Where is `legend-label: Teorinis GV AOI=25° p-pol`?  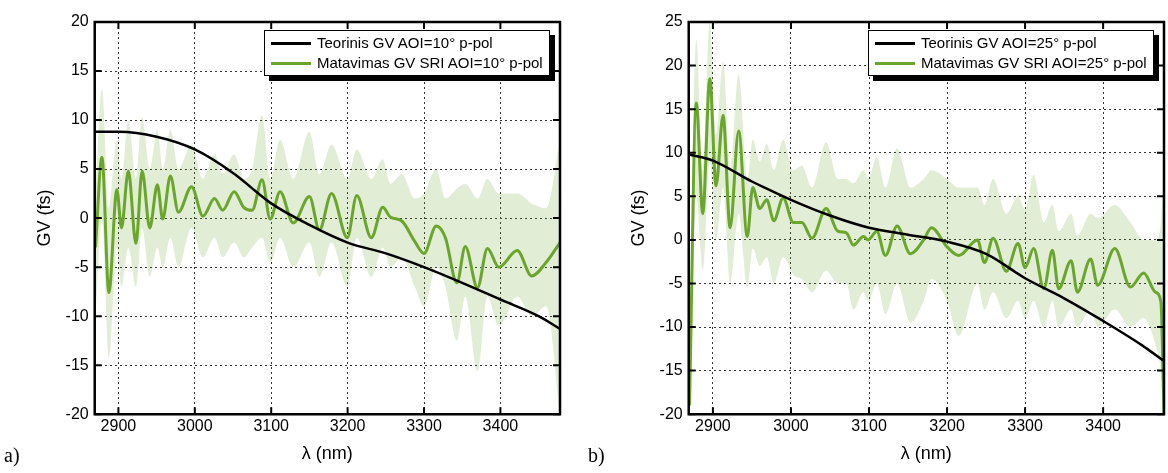 legend-label: Teorinis GV AOI=25° p-pol is located at coordinates (1009, 43).